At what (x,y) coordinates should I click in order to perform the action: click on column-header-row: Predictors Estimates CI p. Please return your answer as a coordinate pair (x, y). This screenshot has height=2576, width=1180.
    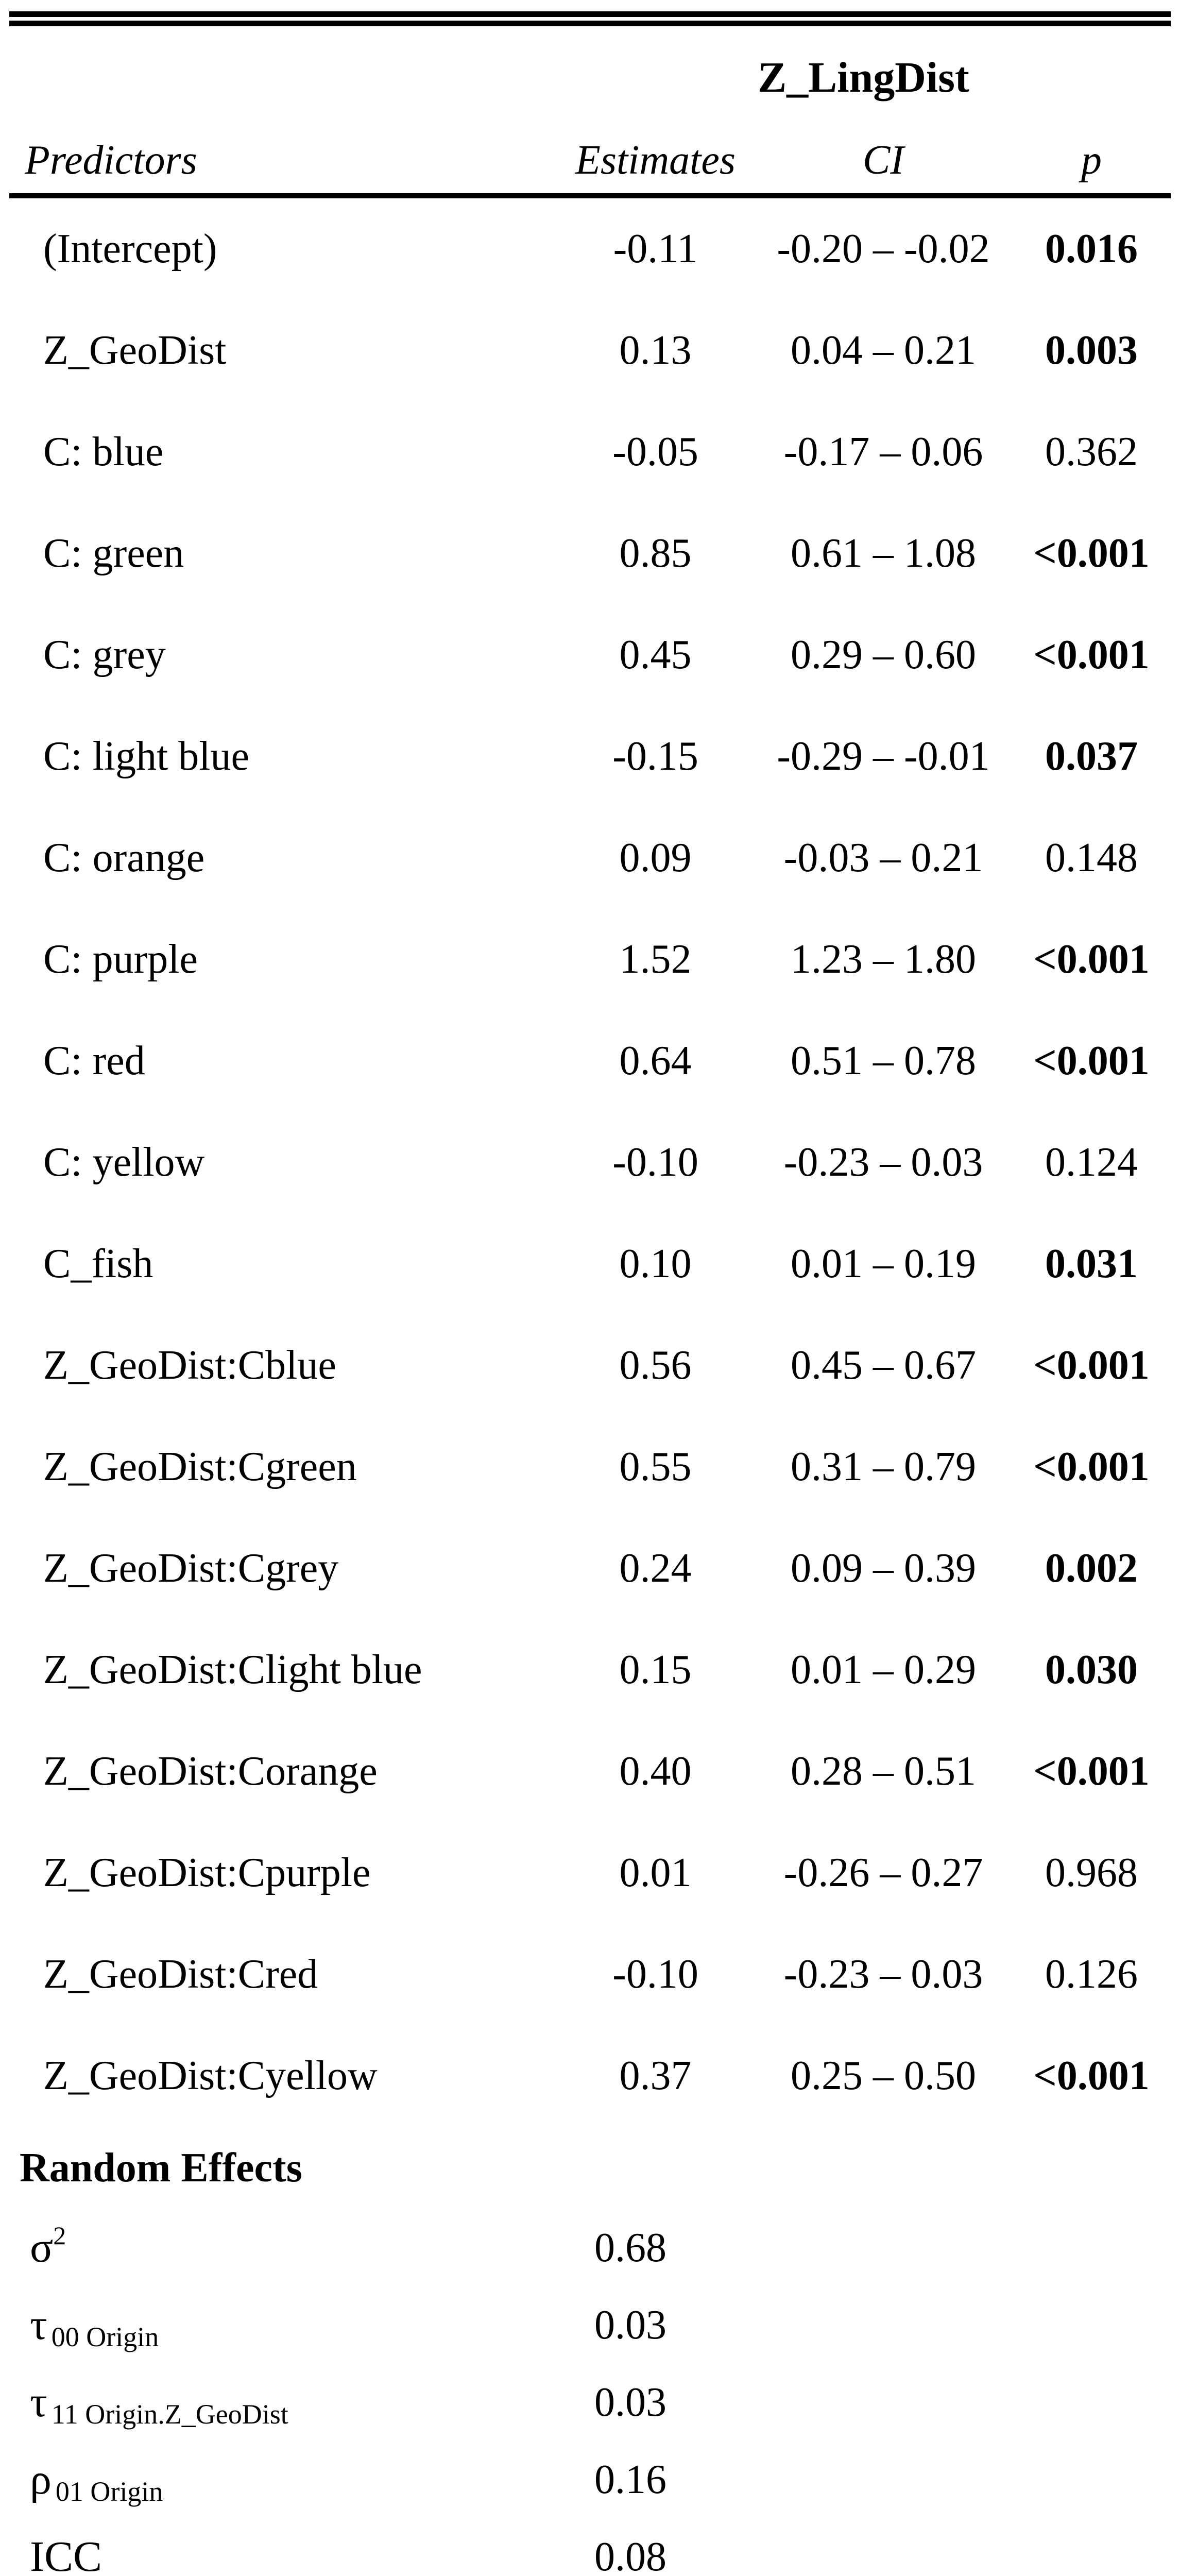
    Looking at the image, I should click on (590, 150).